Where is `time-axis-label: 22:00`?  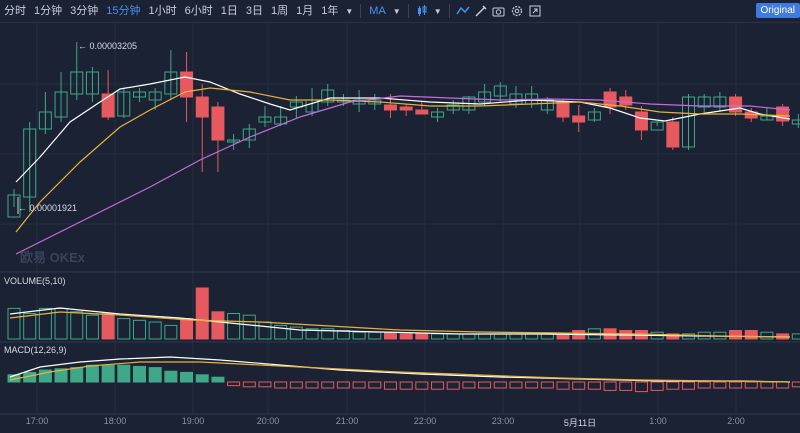 time-axis-label: 22:00 is located at coordinates (425, 421).